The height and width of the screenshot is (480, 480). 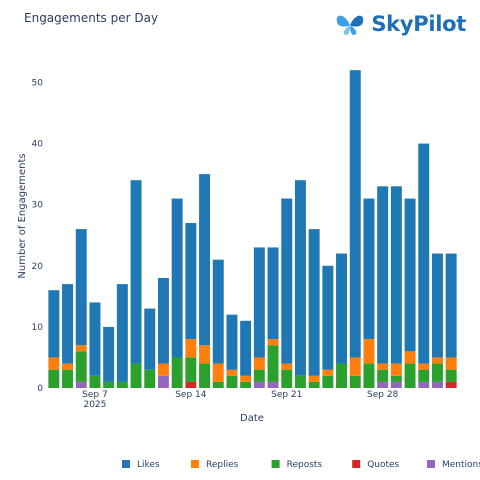 What do you see at coordinates (191, 395) in the screenshot?
I see `x-tick-label: Sep 14` at bounding box center [191, 395].